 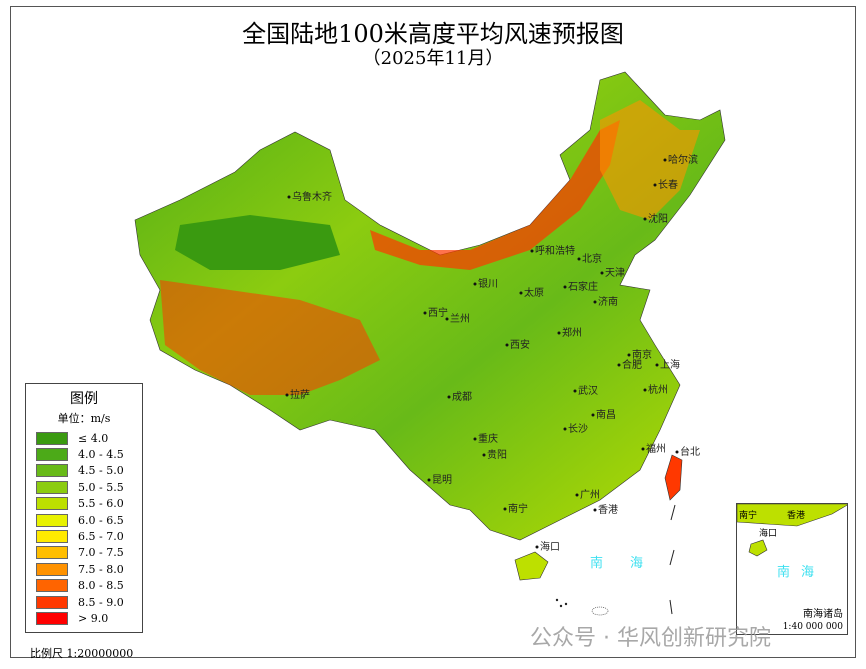 I want to click on legend-label: 4.5 - 5.0, so click(x=101, y=471).